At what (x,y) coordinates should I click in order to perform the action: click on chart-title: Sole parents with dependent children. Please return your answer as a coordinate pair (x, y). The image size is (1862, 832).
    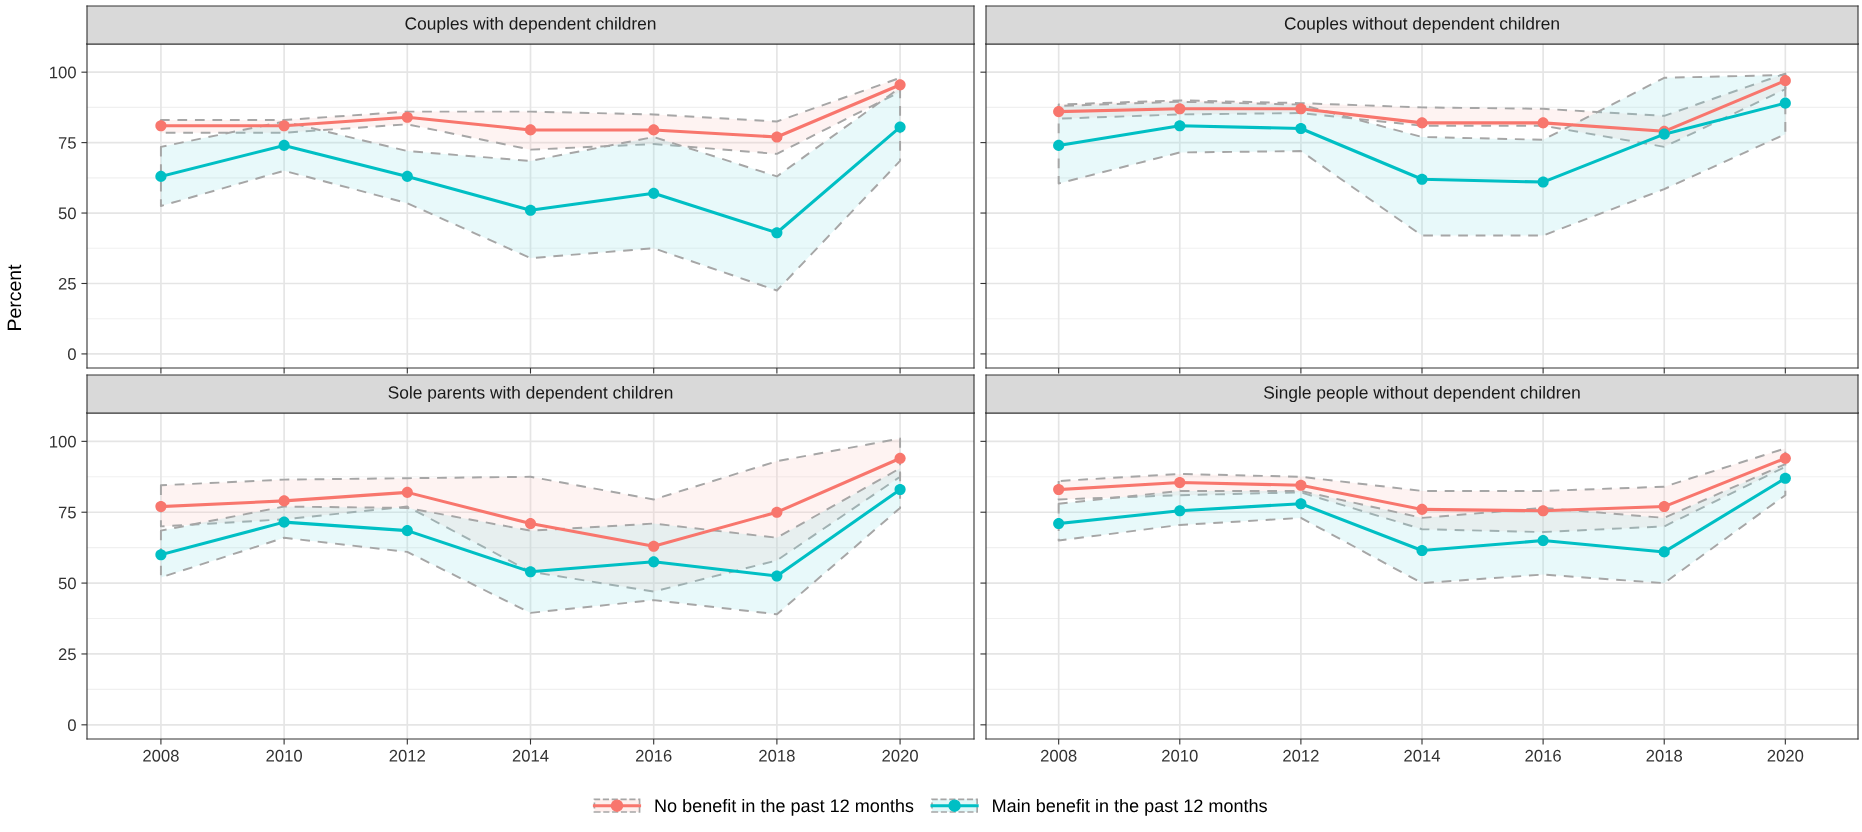
    Looking at the image, I should click on (530, 394).